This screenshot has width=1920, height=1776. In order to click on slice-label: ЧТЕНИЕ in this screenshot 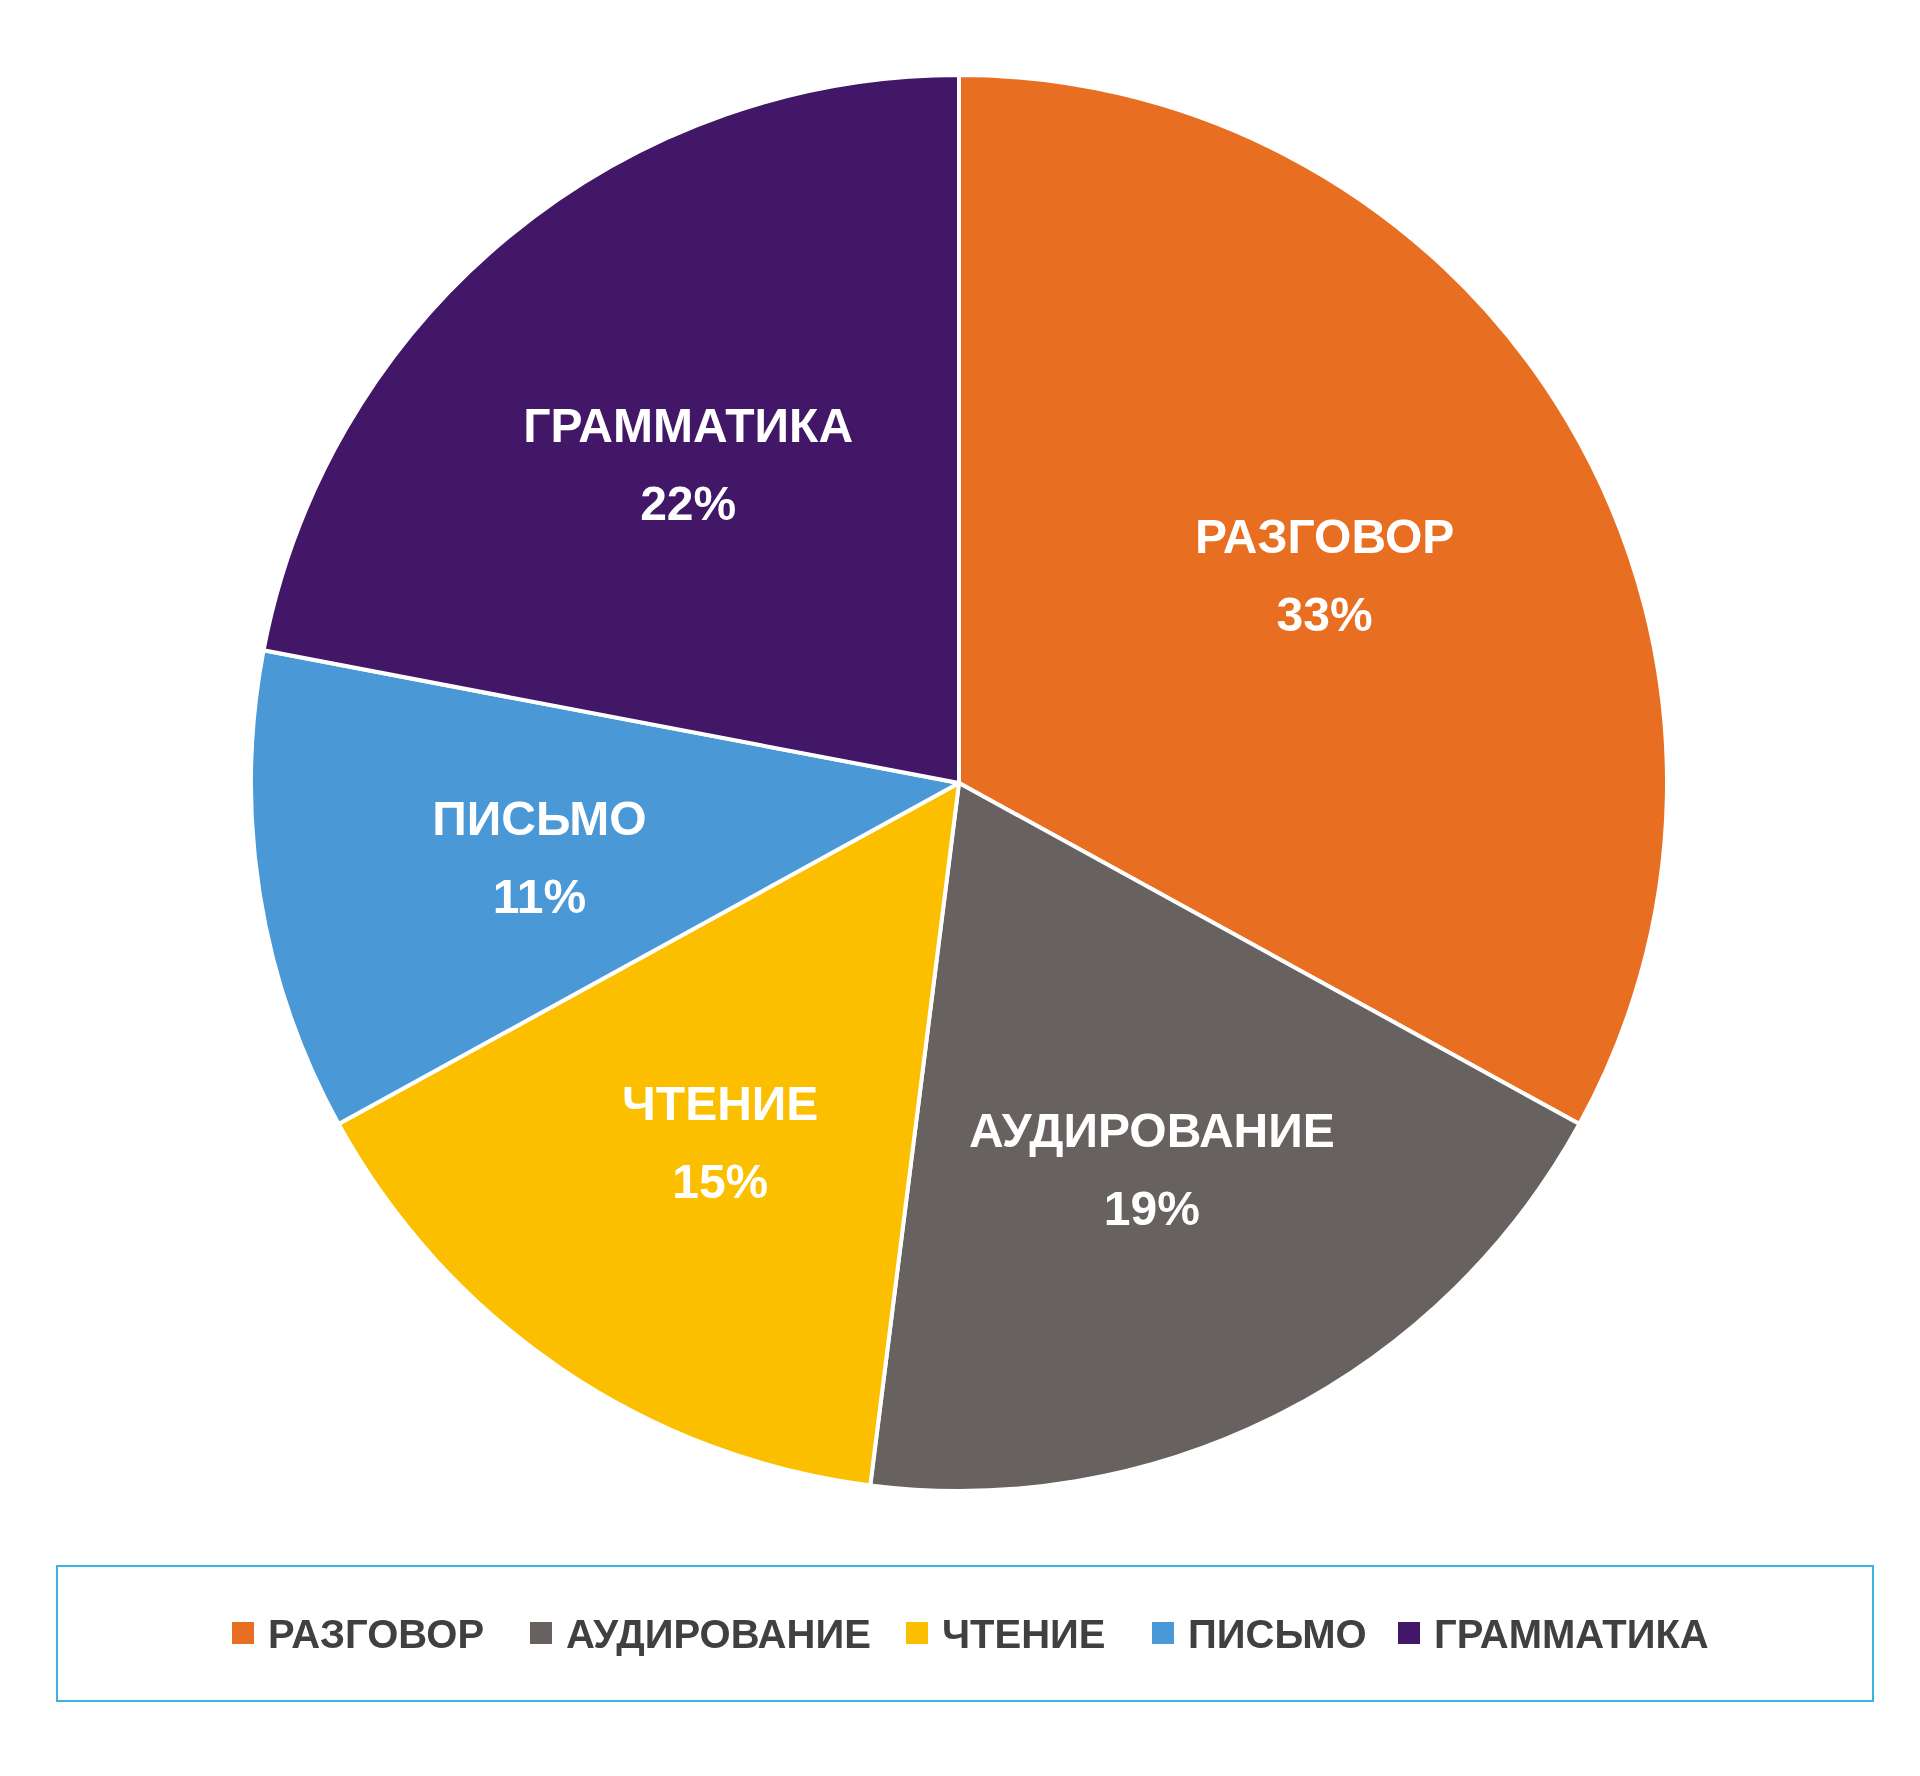, I will do `click(720, 1104)`.